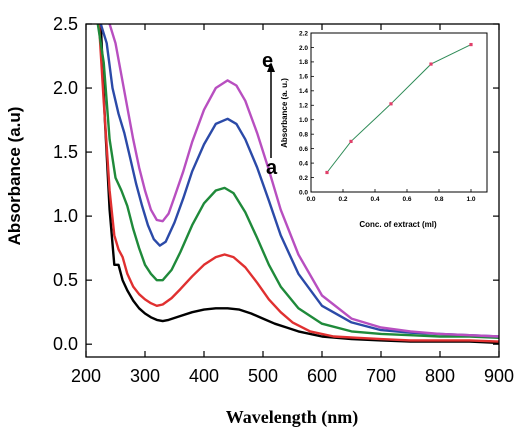 This screenshot has height=437, width=527. Describe the element at coordinates (438, 199) in the screenshot. I see `inset-x-tick-label: 0.8` at that location.